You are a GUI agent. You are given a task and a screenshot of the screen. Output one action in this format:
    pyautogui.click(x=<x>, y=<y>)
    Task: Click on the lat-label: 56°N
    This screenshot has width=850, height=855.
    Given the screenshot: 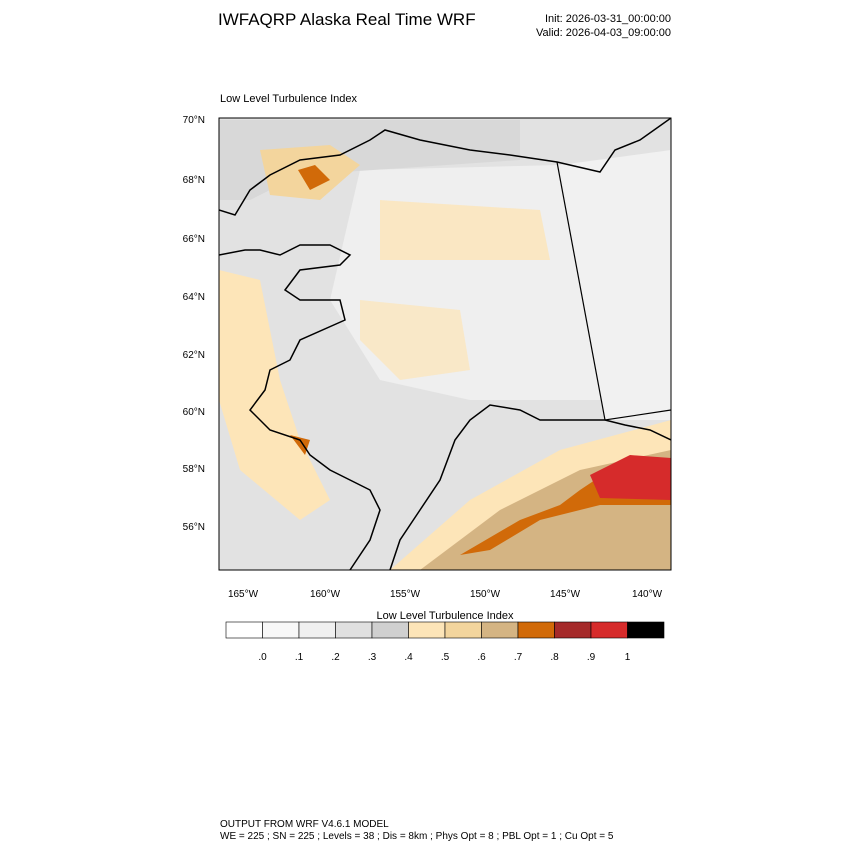 What is the action you would take?
    pyautogui.click(x=194, y=527)
    